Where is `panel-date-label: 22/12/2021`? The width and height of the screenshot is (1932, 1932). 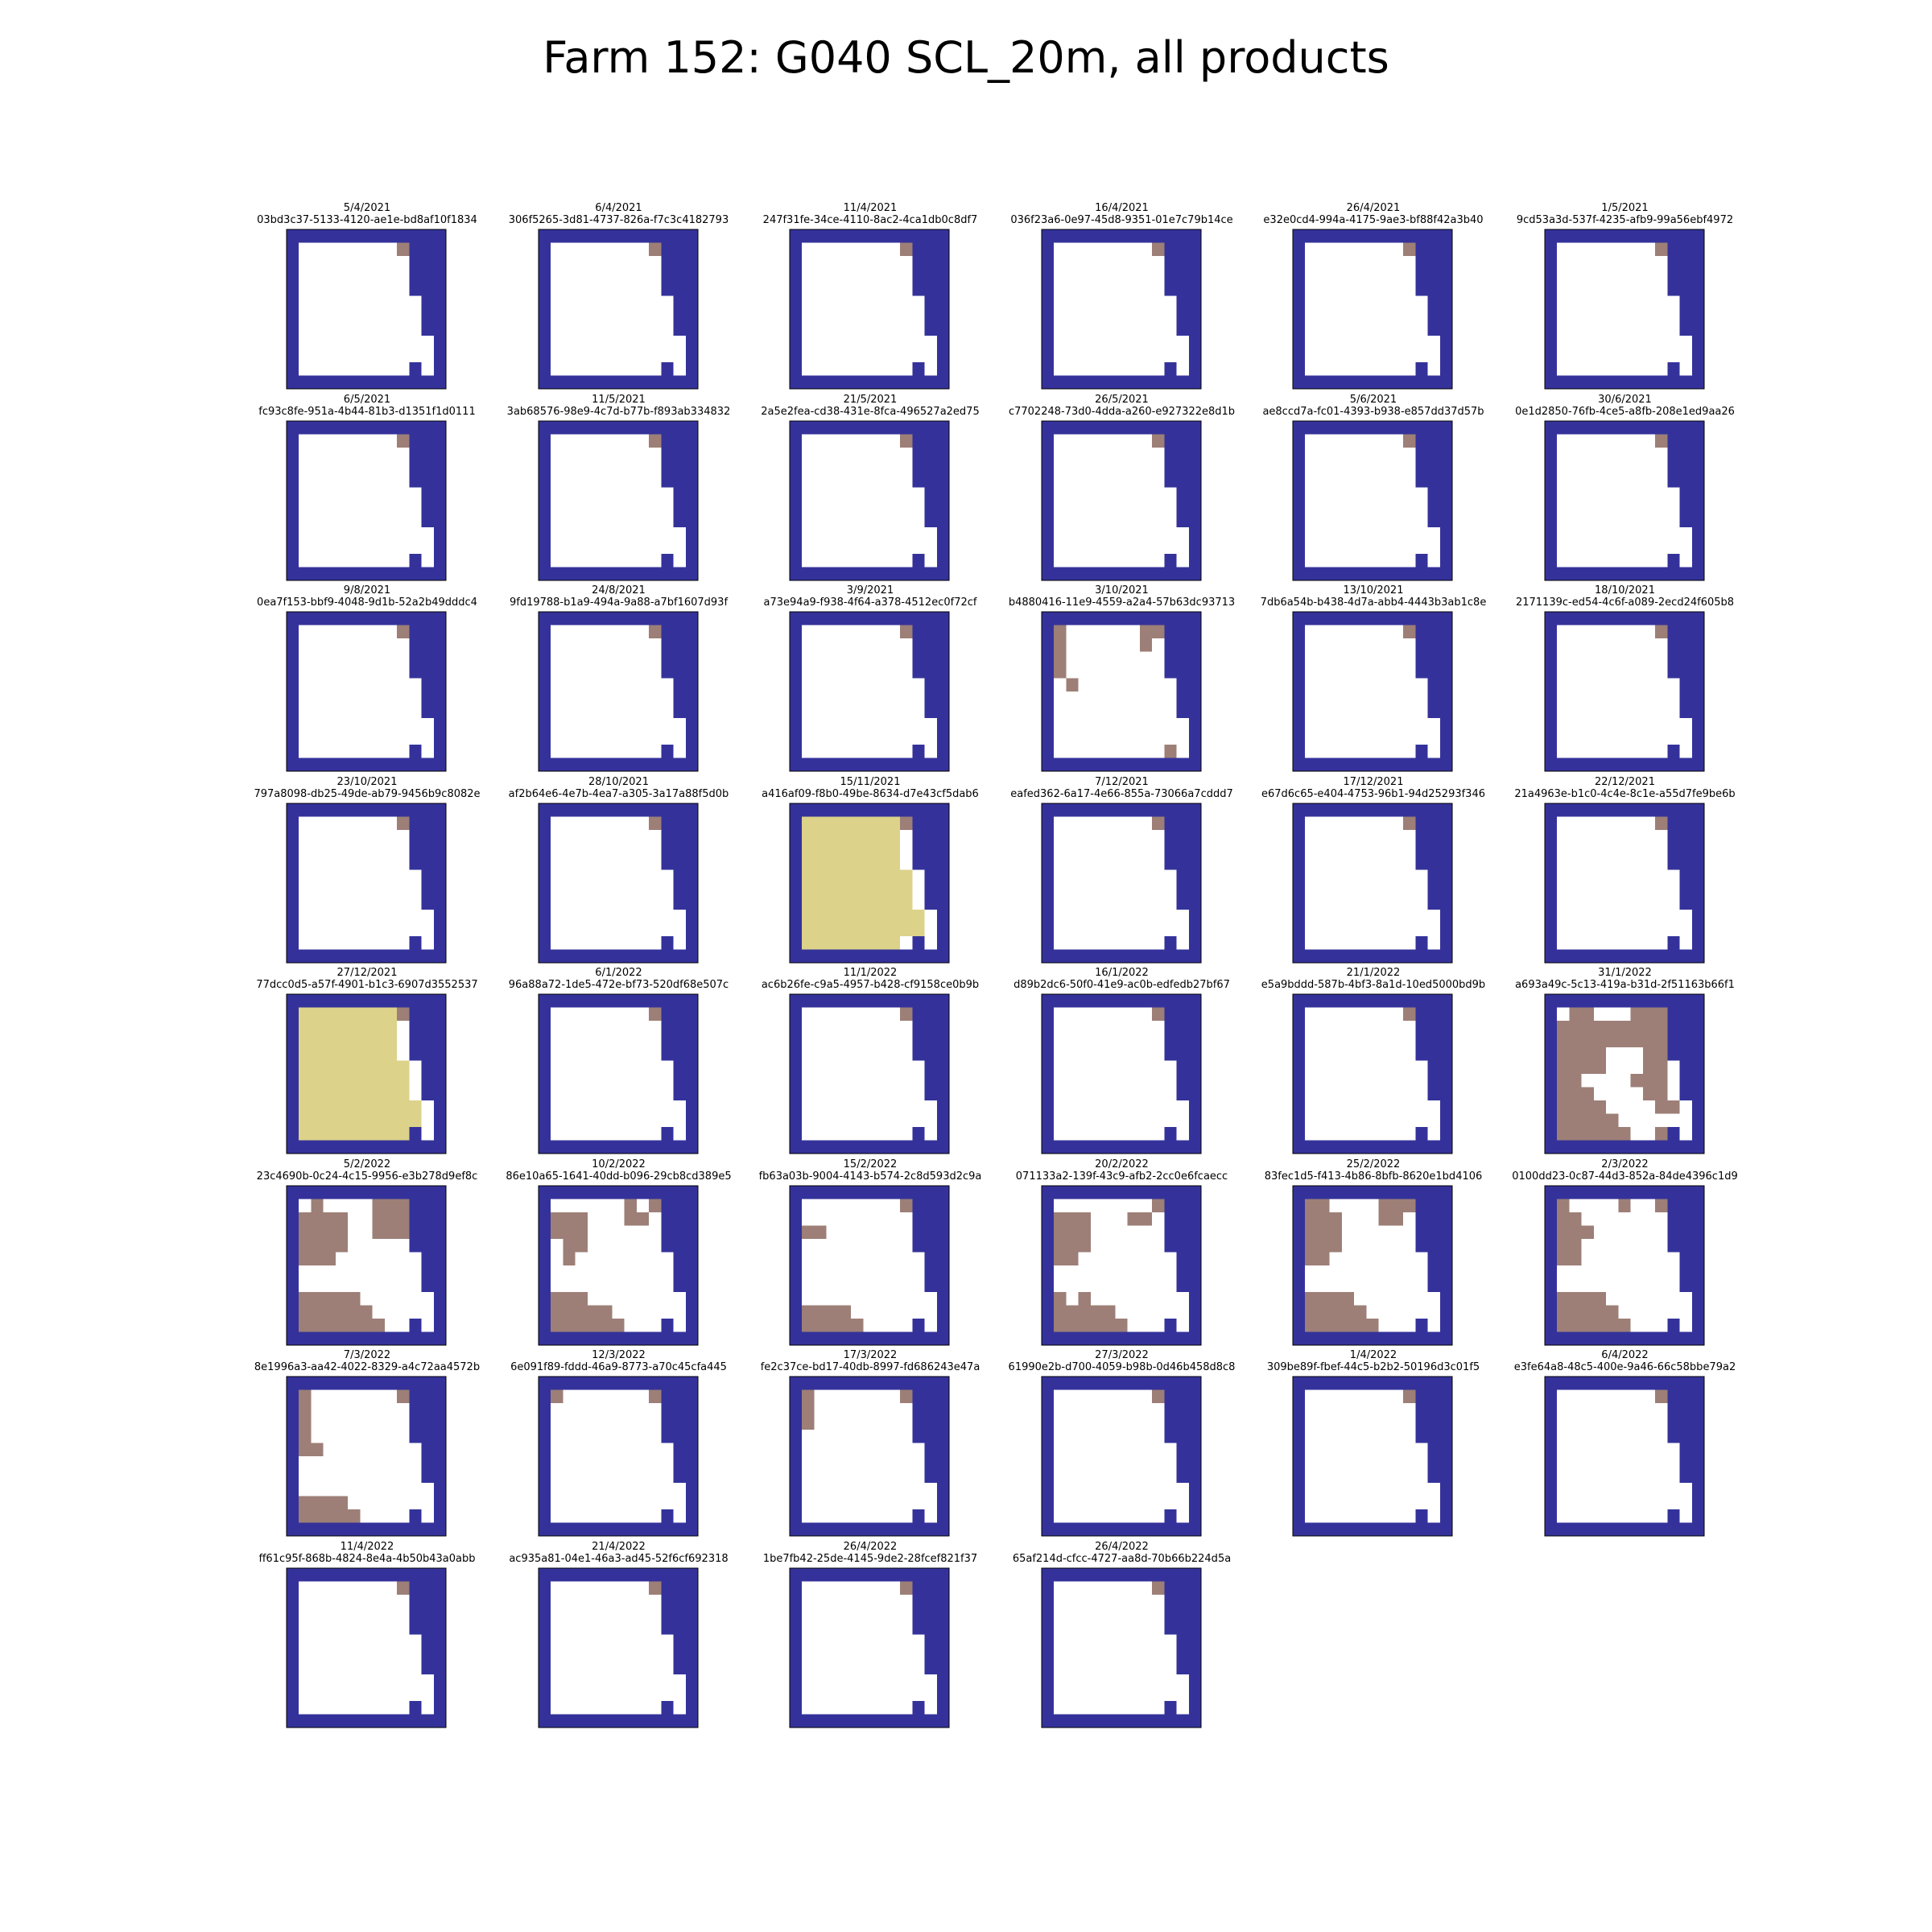
panel-date-label: 22/12/2021 is located at coordinates (1625, 781).